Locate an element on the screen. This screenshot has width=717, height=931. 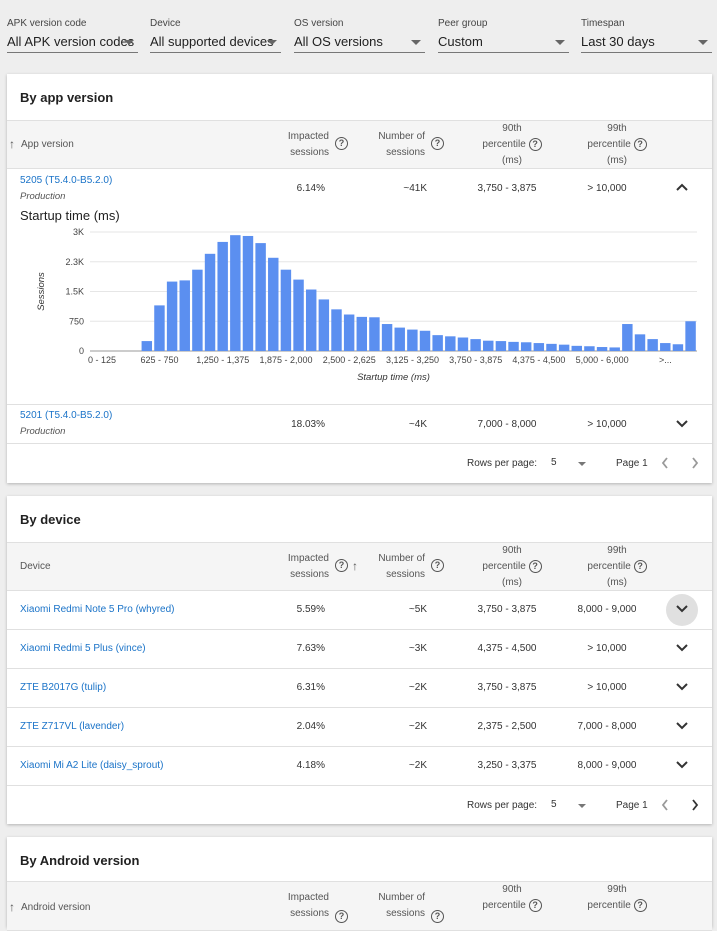
select-value: Last 30 days is located at coordinates (618, 41).